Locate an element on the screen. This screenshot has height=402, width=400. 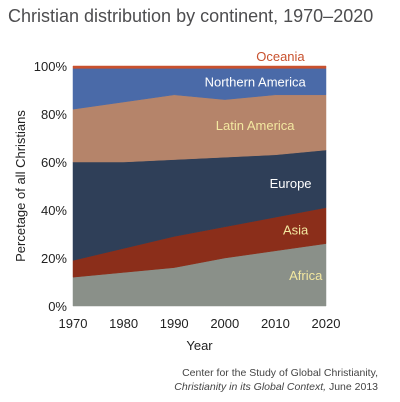
y-axis-ticks: 0% 20% 40% 60% 80% 100% is located at coordinates (51, 186).